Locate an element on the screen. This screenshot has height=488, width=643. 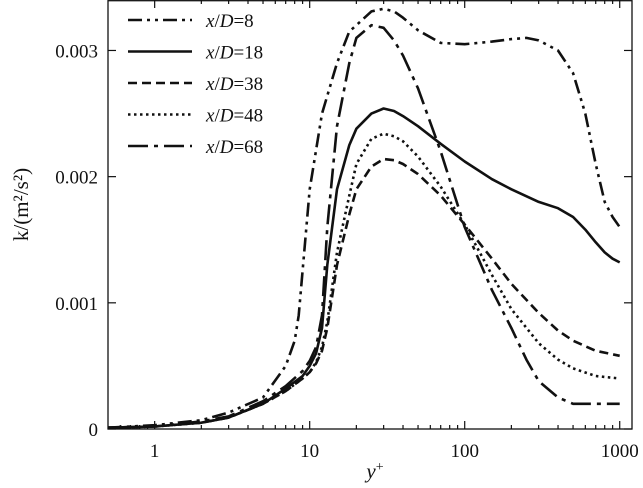
legend-label-3: x/D=38 is located at coordinates (234, 84).